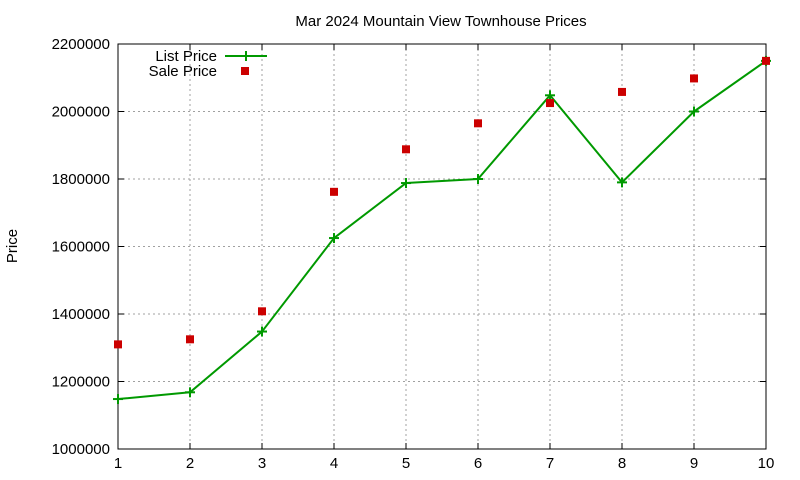 Image resolution: width=800 pixels, height=480 pixels. I want to click on chart-title: Mar 2024 Mountain View Townhouse Prices, so click(440, 21).